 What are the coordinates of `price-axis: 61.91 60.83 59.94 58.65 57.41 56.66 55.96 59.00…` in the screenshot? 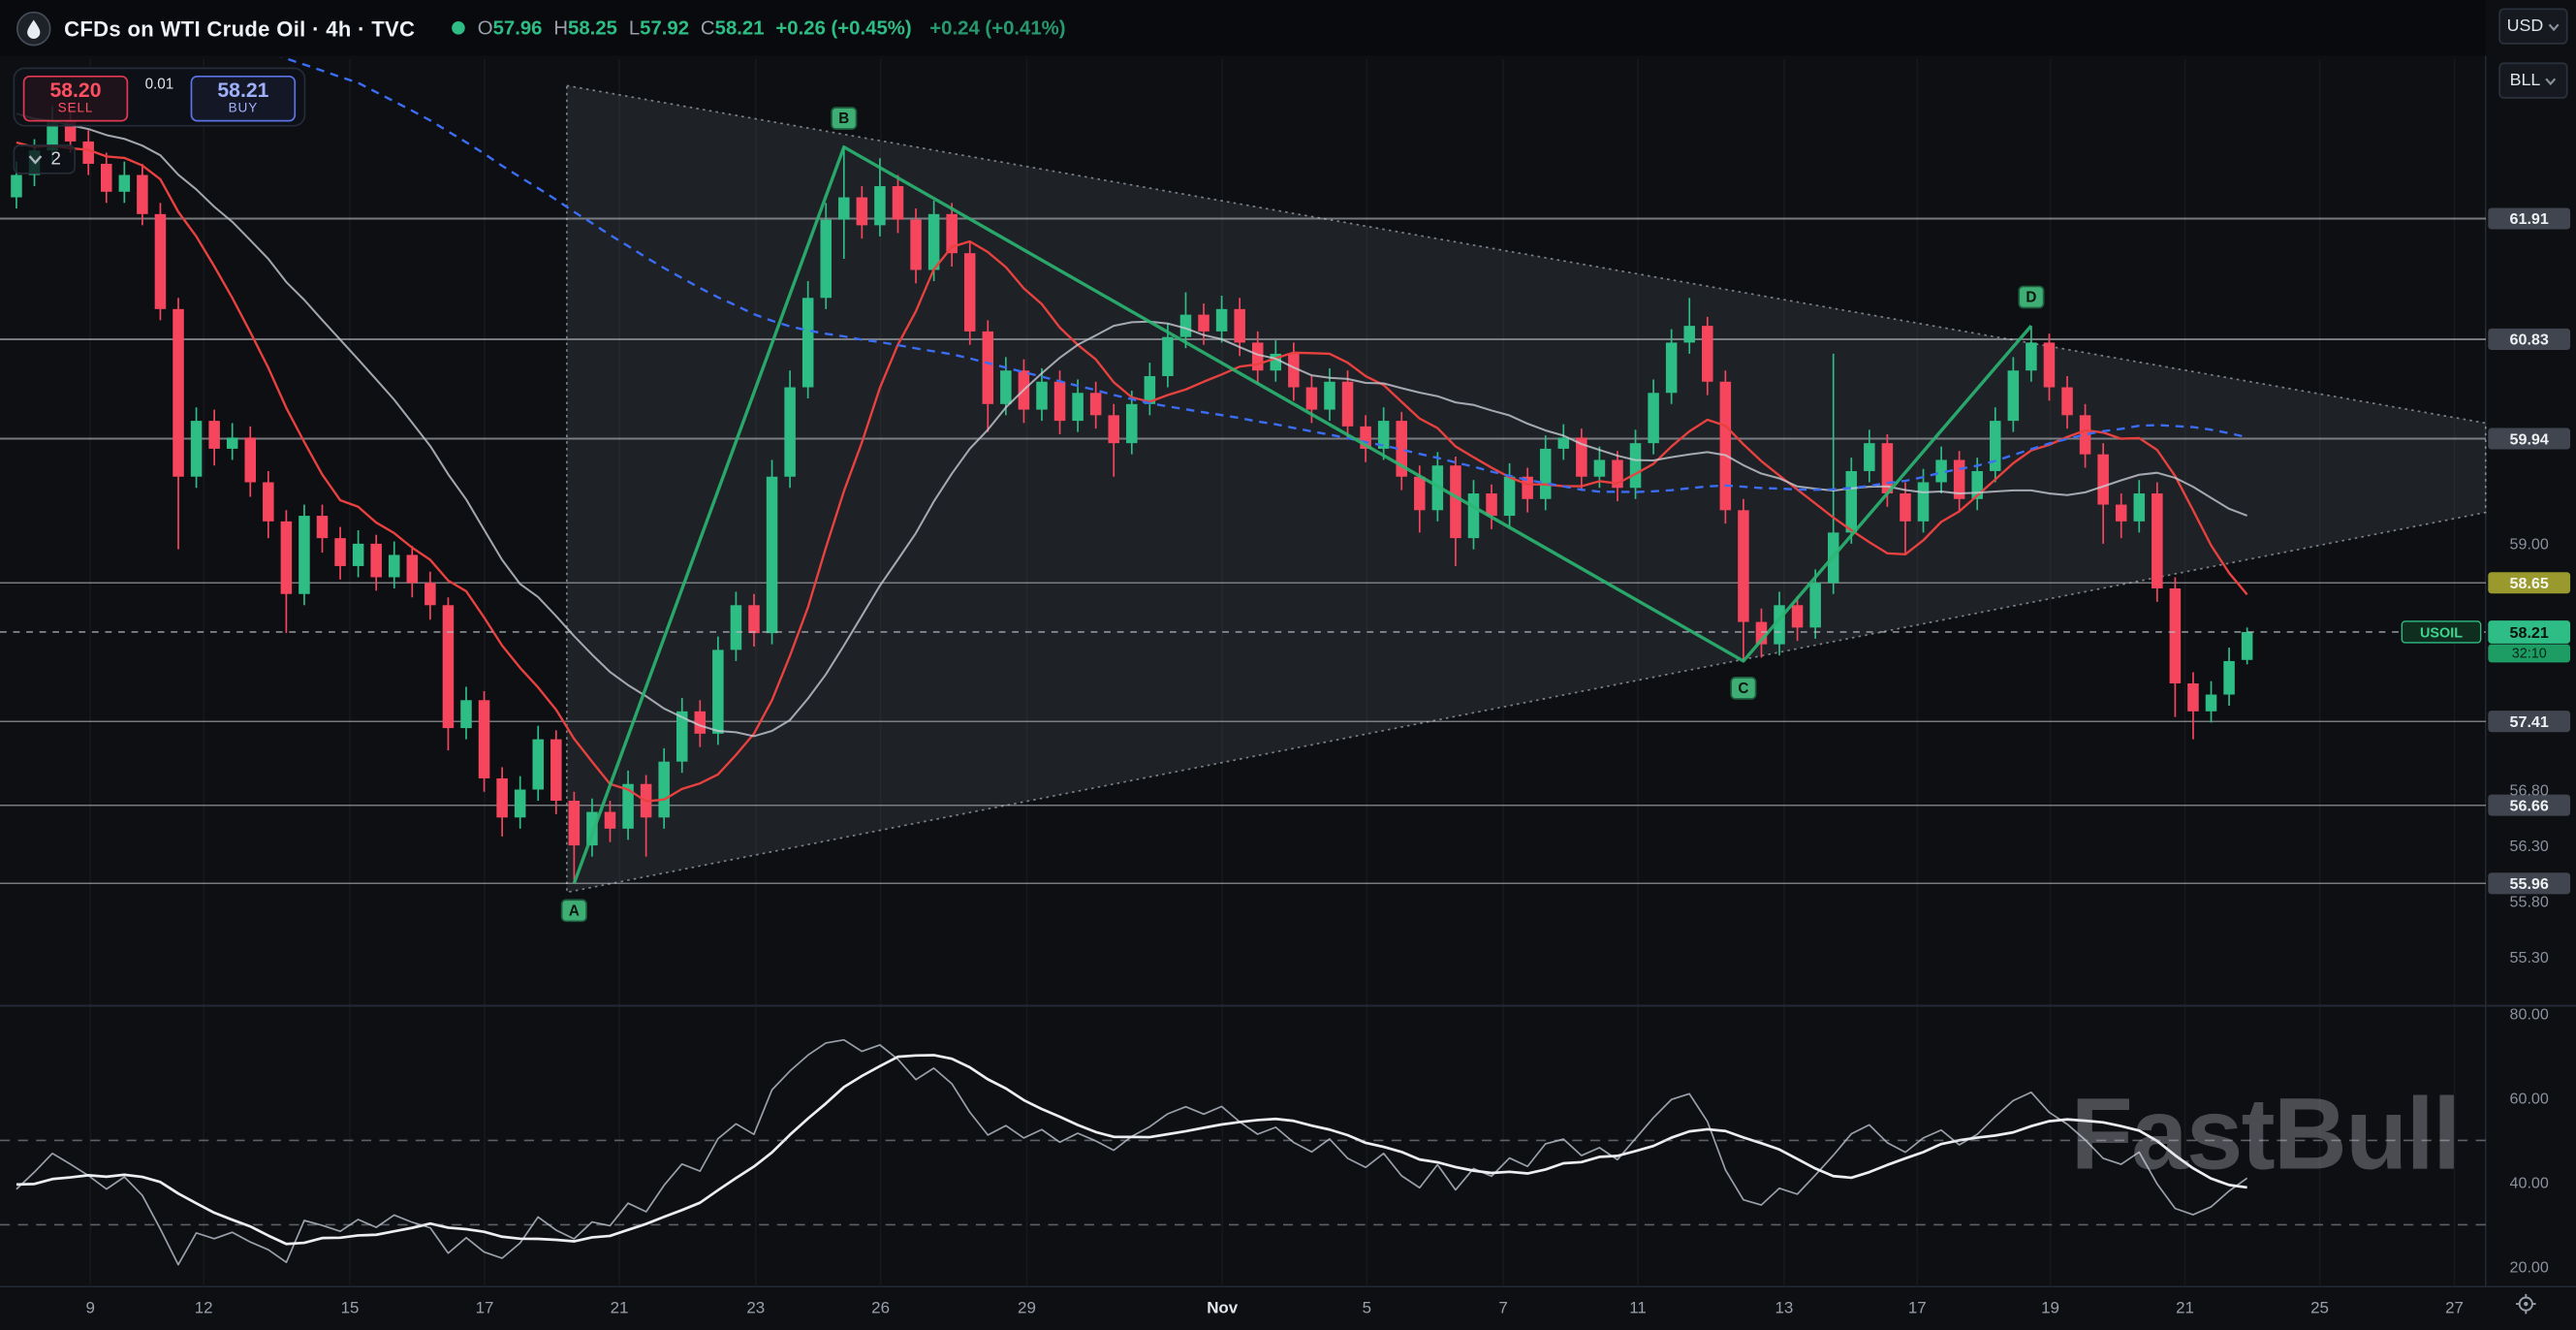 It's located at (2529, 742).